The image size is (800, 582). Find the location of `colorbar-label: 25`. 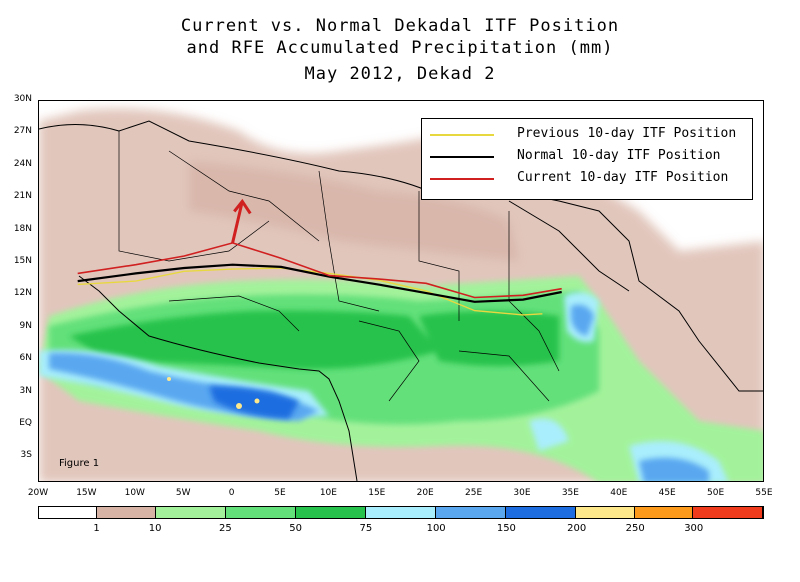

colorbar-label: 25 is located at coordinates (225, 528).